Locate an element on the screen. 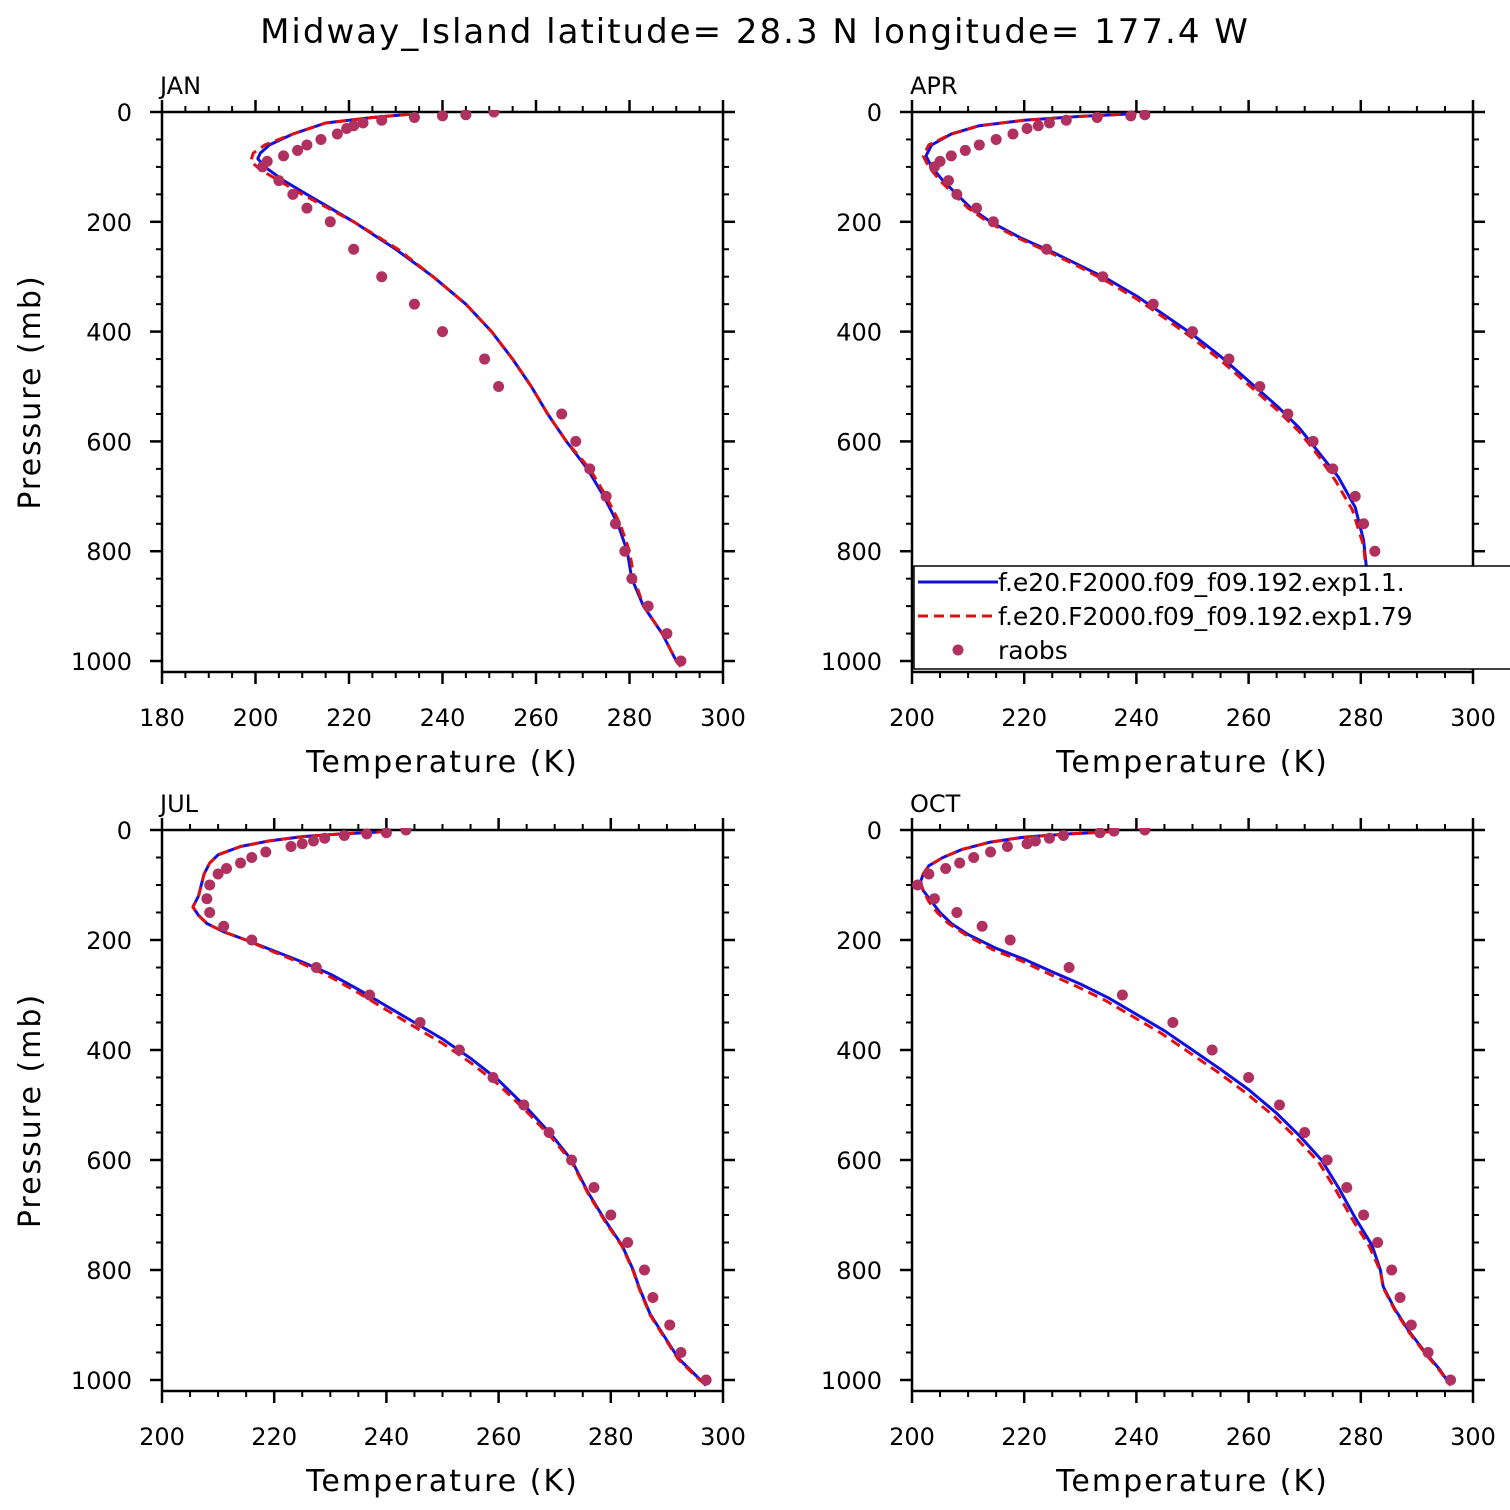 The height and width of the screenshot is (1510, 1510). jul-series-model-exp1-79-line is located at coordinates (449, 1108).